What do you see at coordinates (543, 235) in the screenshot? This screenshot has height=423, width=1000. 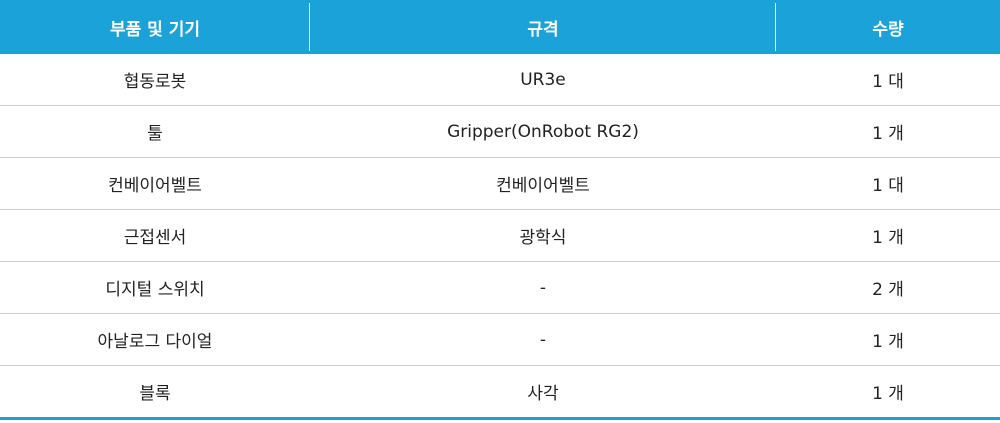 I see `cell-spec: 광학식` at bounding box center [543, 235].